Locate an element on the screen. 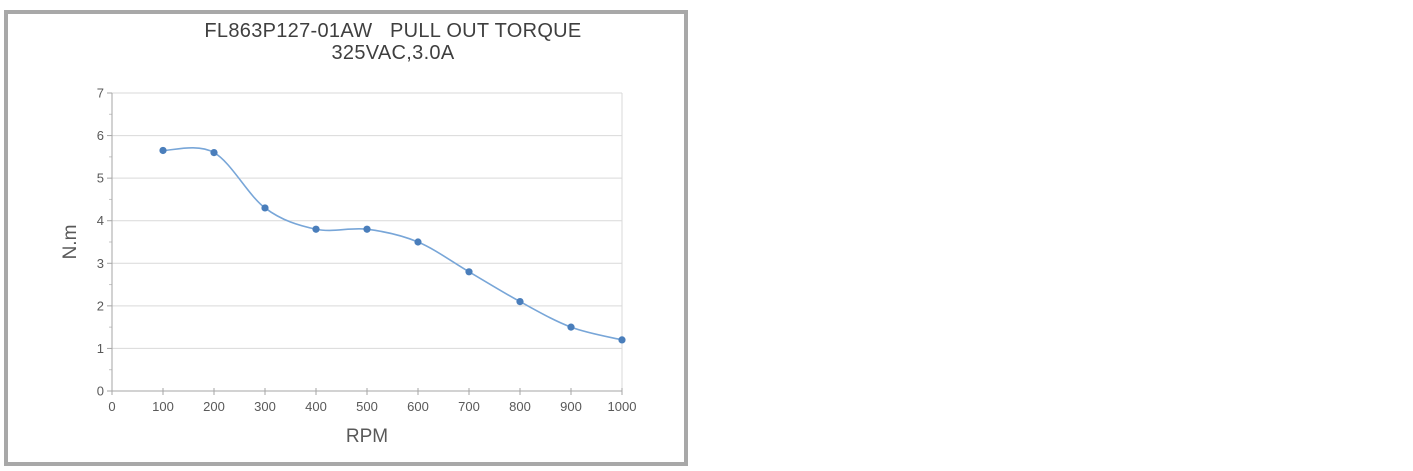  y-tick-label: 0 is located at coordinates (100, 391).